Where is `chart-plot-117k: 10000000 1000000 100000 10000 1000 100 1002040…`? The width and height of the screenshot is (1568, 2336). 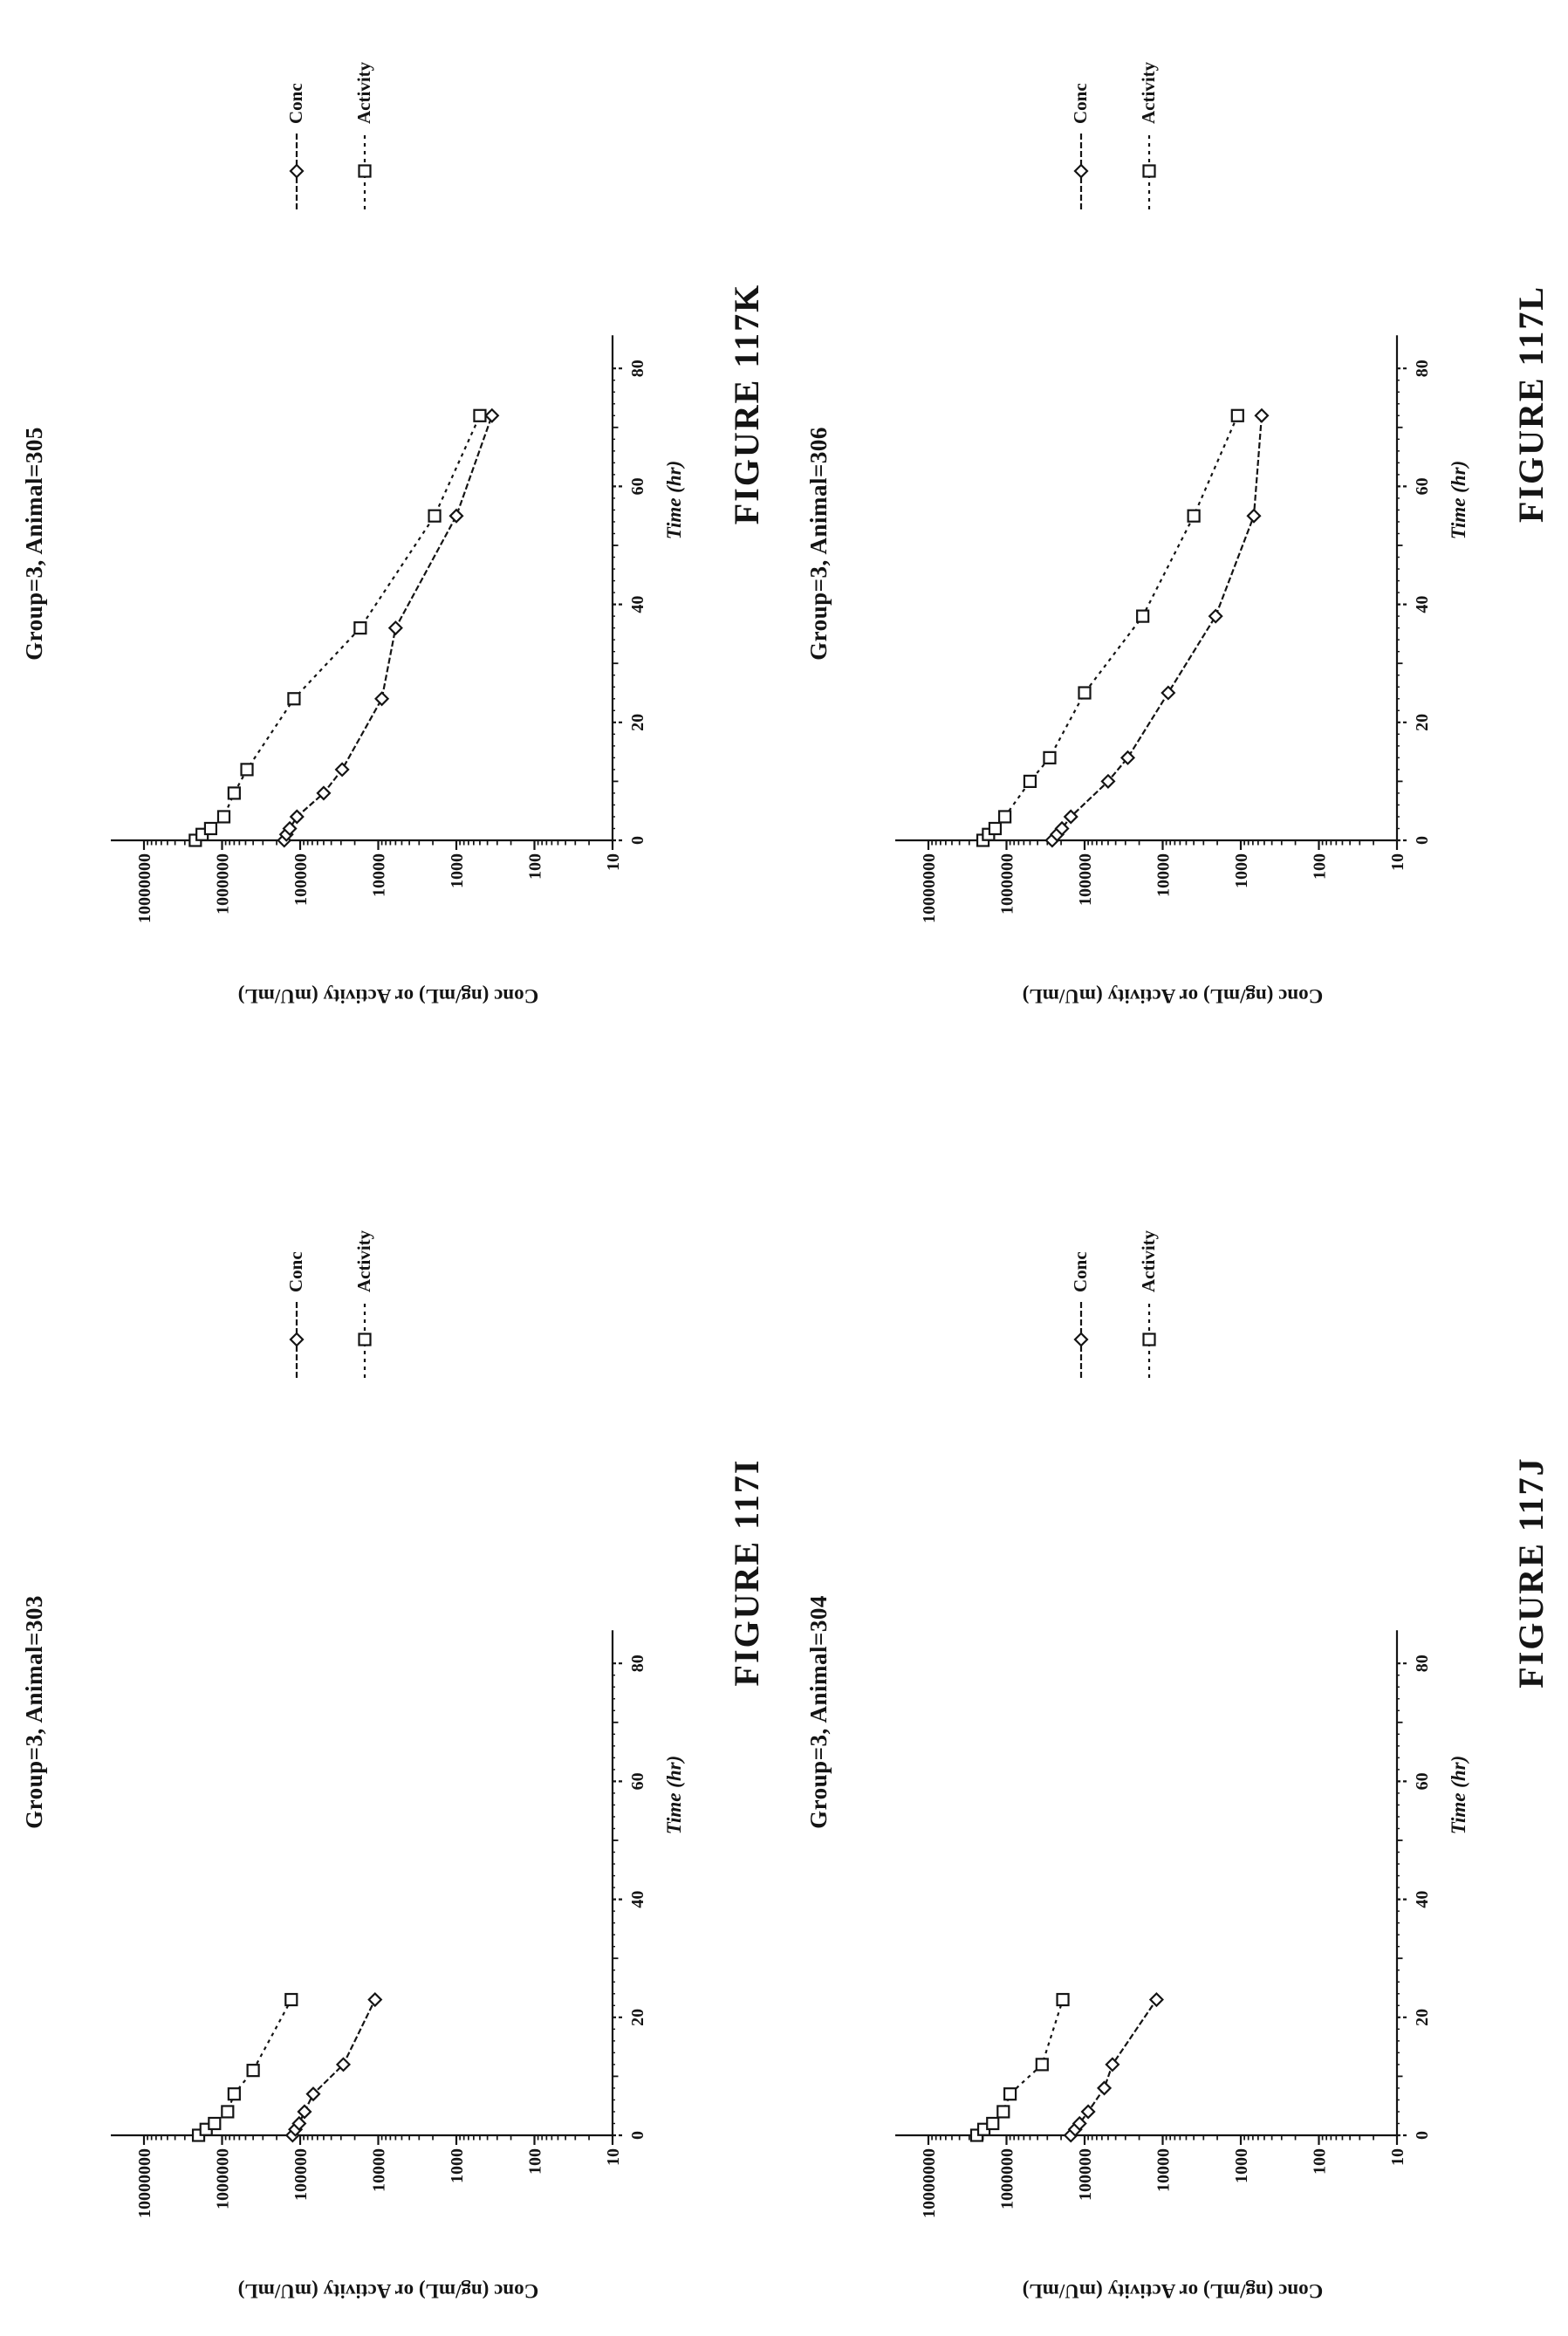 chart-plot-117k: 10000000 1000000 100000 10000 1000 100 1002040… is located at coordinates (379, 528).